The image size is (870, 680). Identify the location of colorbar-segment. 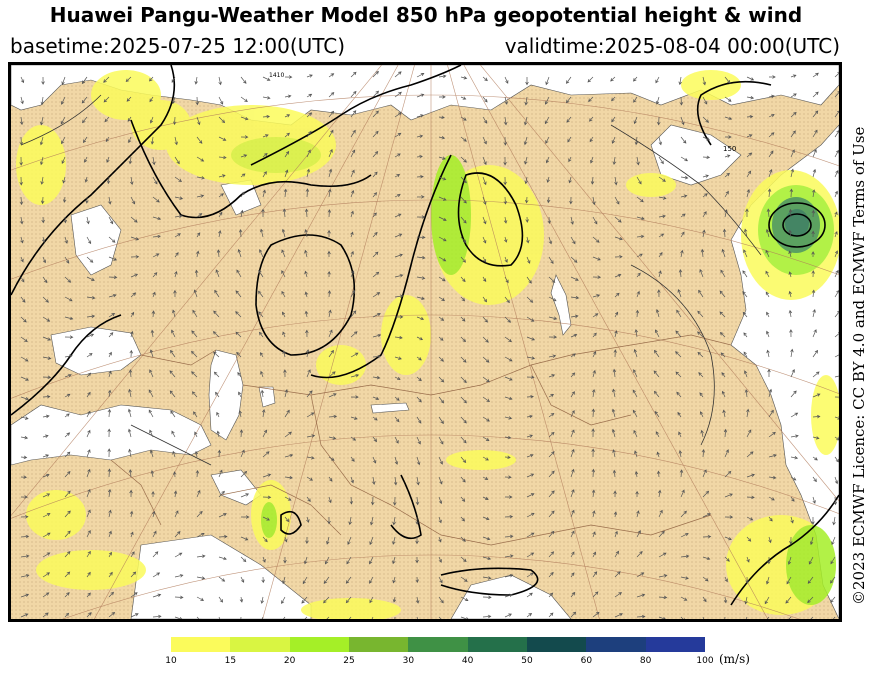
(319, 644).